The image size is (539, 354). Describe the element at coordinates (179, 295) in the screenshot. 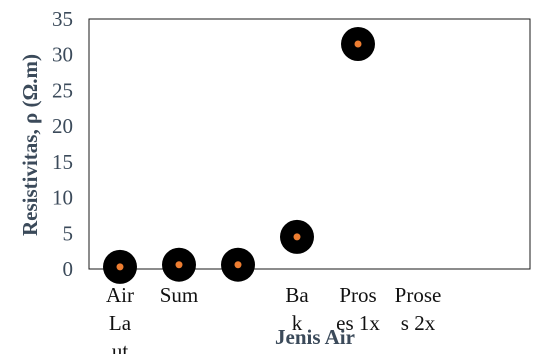

I see `x-tick-label: Sum` at that location.